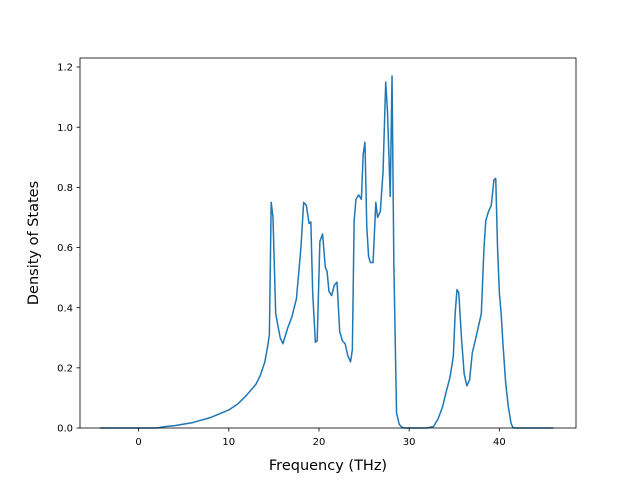  Describe the element at coordinates (319, 442) in the screenshot. I see `x-tick-label: 20` at that location.